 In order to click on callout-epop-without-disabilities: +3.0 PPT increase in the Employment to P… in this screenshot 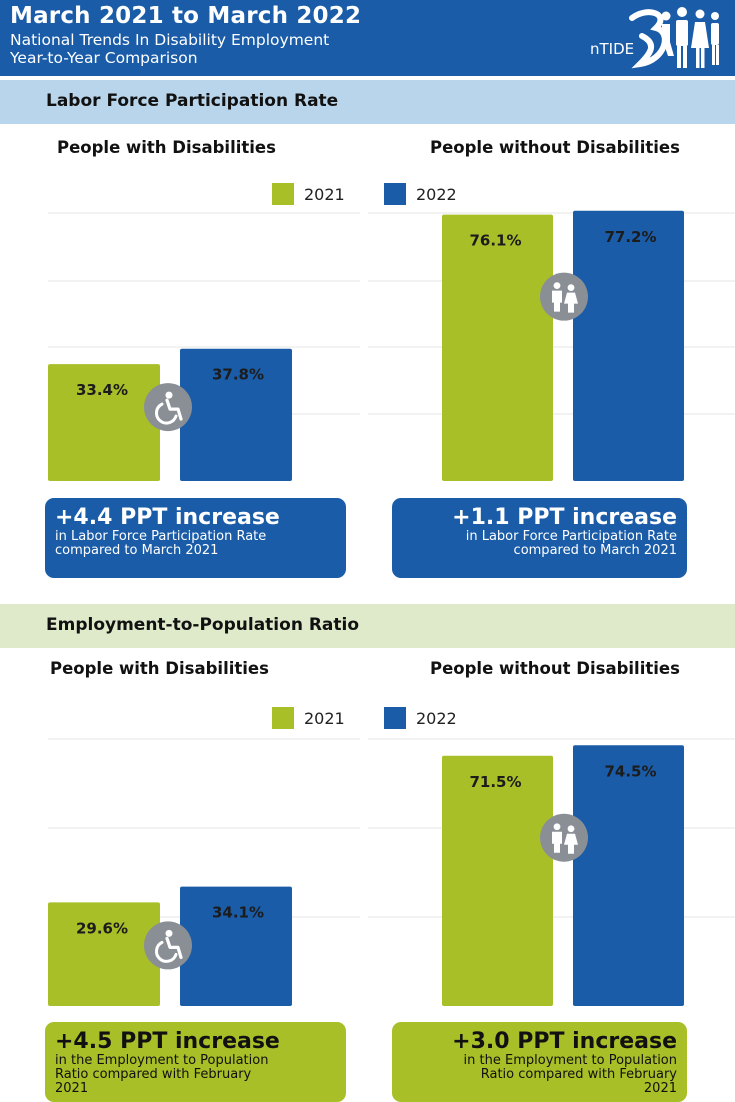, I will do `click(539, 1062)`.